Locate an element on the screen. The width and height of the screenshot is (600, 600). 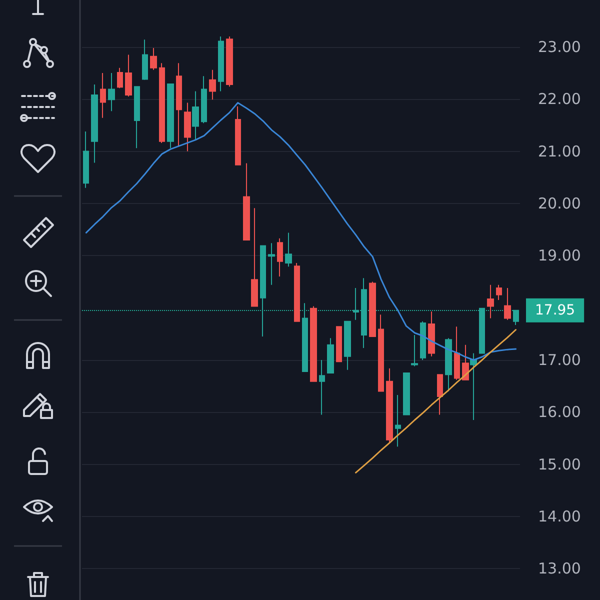
y-tick-label: 21.00 is located at coordinates (559, 151).